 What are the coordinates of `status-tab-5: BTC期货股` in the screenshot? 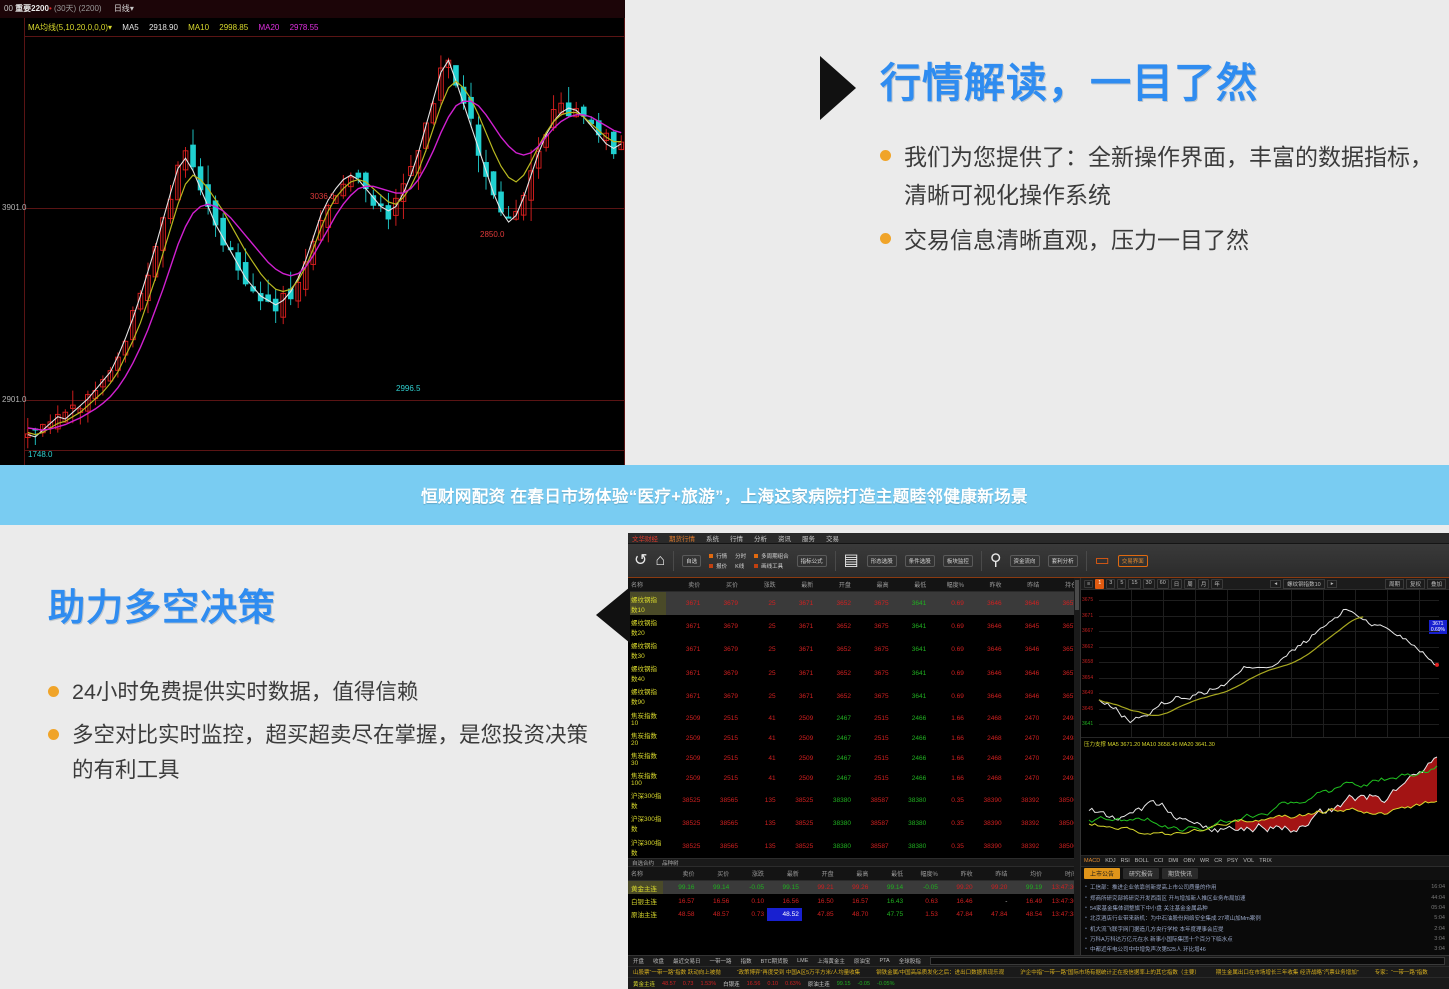 It's located at (774, 962).